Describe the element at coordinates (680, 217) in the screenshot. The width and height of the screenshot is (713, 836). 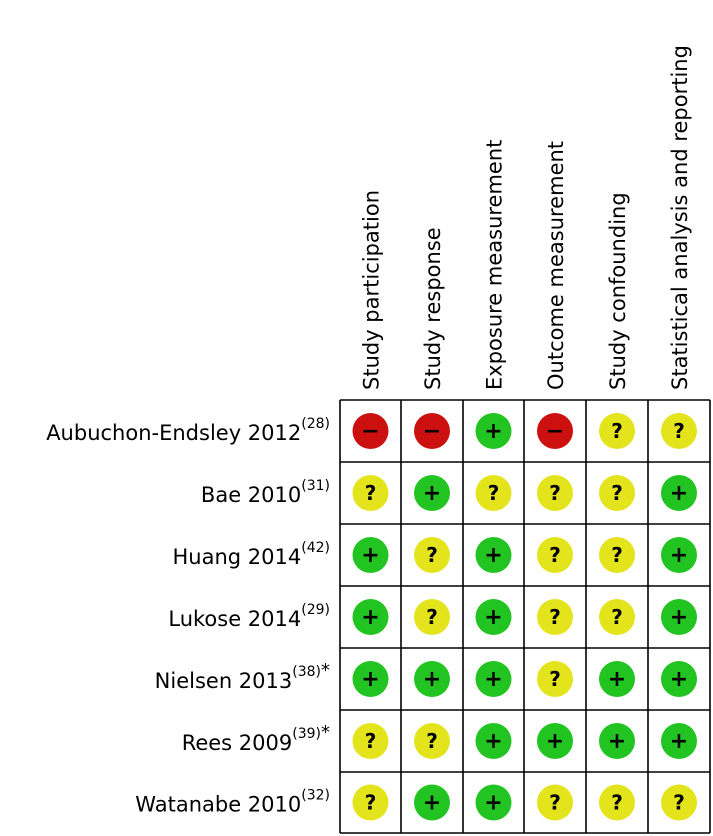
I see `column-label: Statistical analysis and reporting` at that location.